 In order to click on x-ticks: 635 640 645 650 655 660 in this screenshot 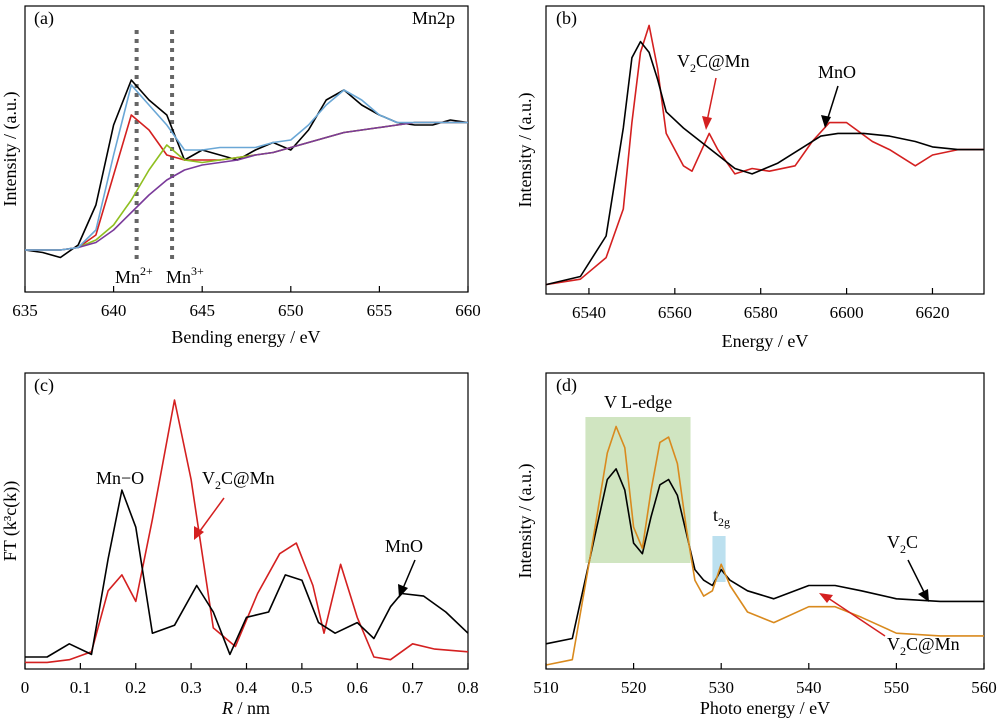, I will do `click(246, 303)`.